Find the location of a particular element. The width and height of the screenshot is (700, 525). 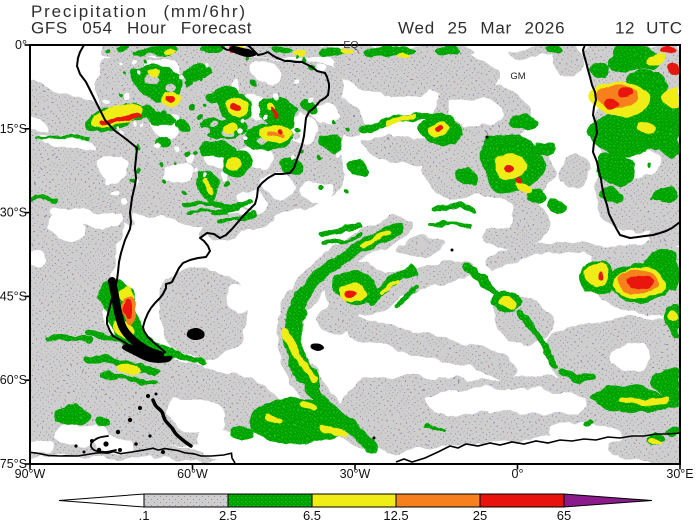

svg-text: 60°S is located at coordinates (13, 380).